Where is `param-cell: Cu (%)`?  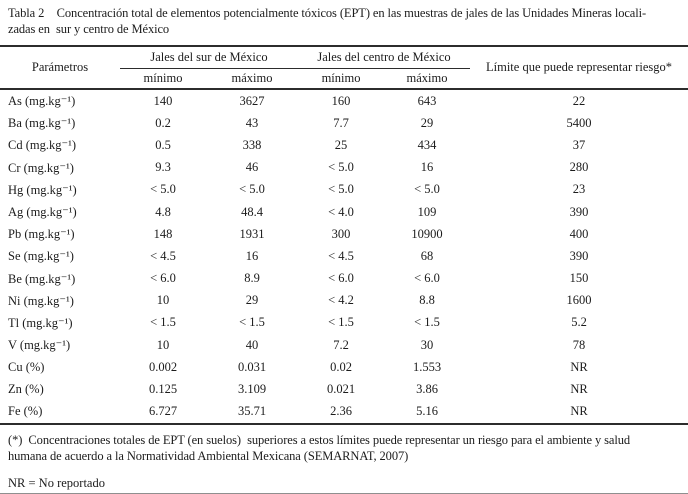
param-cell: Cu (%) is located at coordinates (26, 366).